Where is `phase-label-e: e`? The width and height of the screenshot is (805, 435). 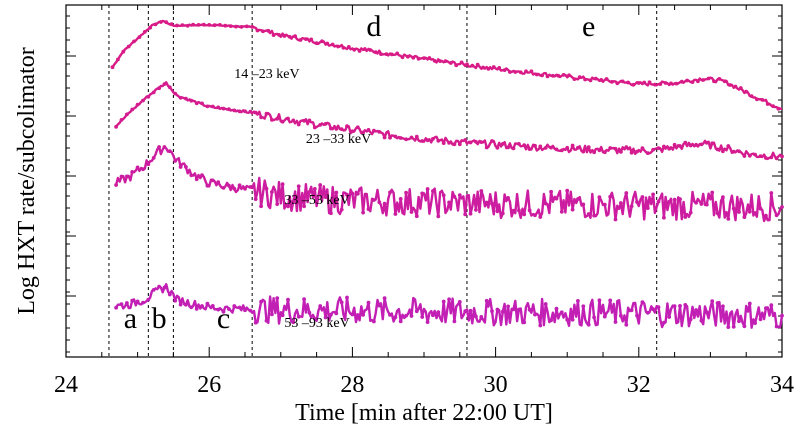
phase-label-e: e is located at coordinates (588, 26).